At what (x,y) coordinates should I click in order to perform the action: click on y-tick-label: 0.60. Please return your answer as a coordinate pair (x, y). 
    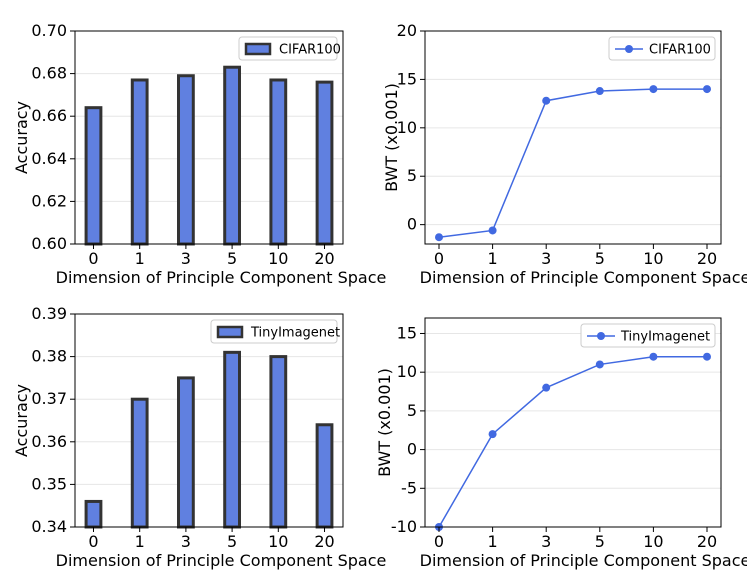
    Looking at the image, I should click on (49, 243).